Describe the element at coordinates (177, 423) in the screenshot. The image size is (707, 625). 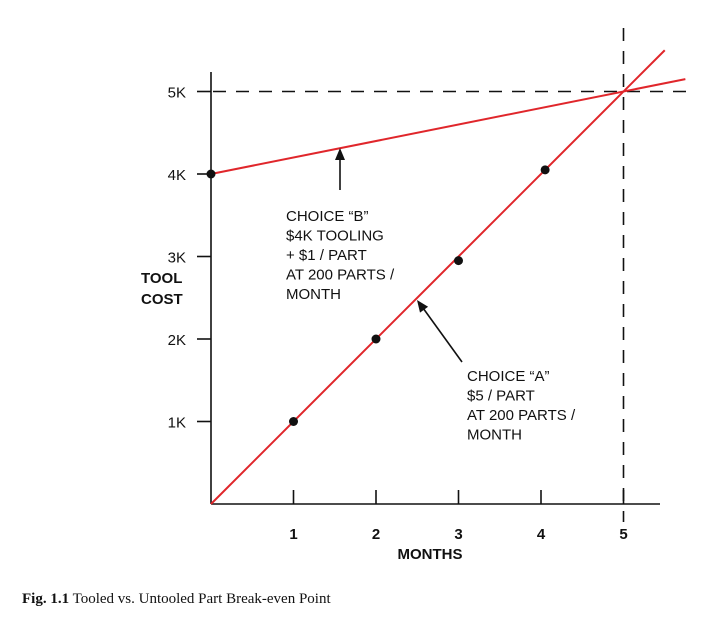
I see `y-tick-label: 1K` at that location.